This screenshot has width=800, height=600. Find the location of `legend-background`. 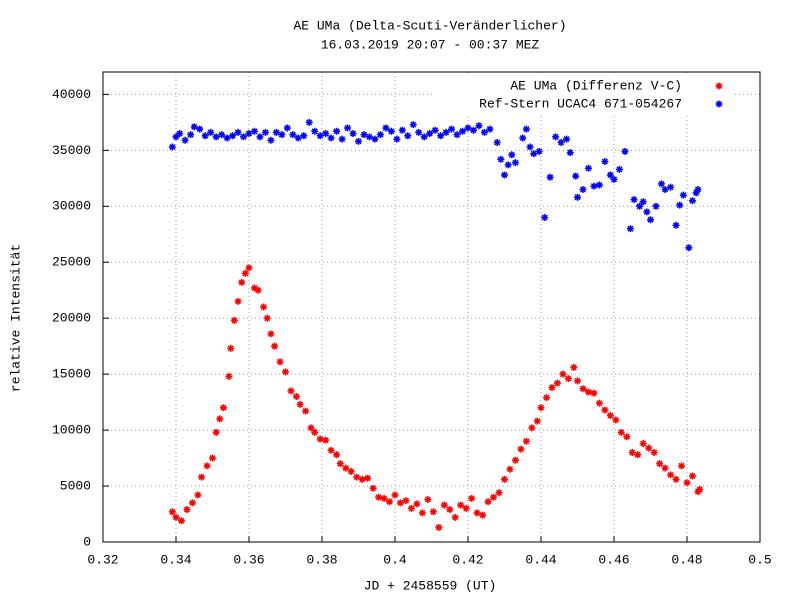

legend-background is located at coordinates (582, 96).